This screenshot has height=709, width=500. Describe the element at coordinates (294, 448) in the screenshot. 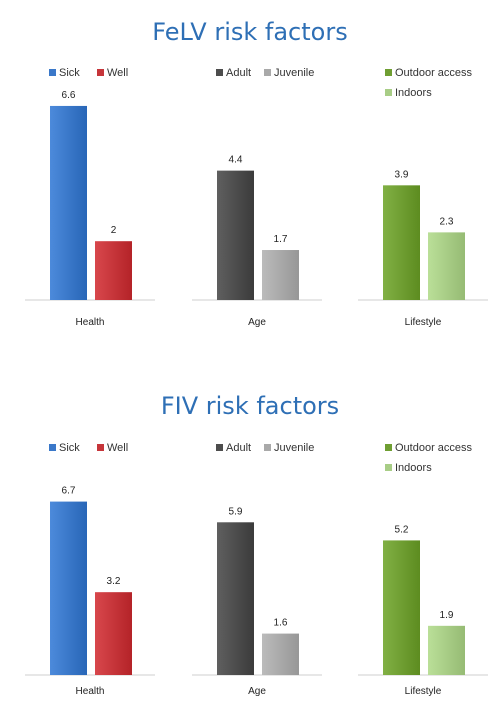

I see `fiv-age-legend-label: Juvenile` at that location.